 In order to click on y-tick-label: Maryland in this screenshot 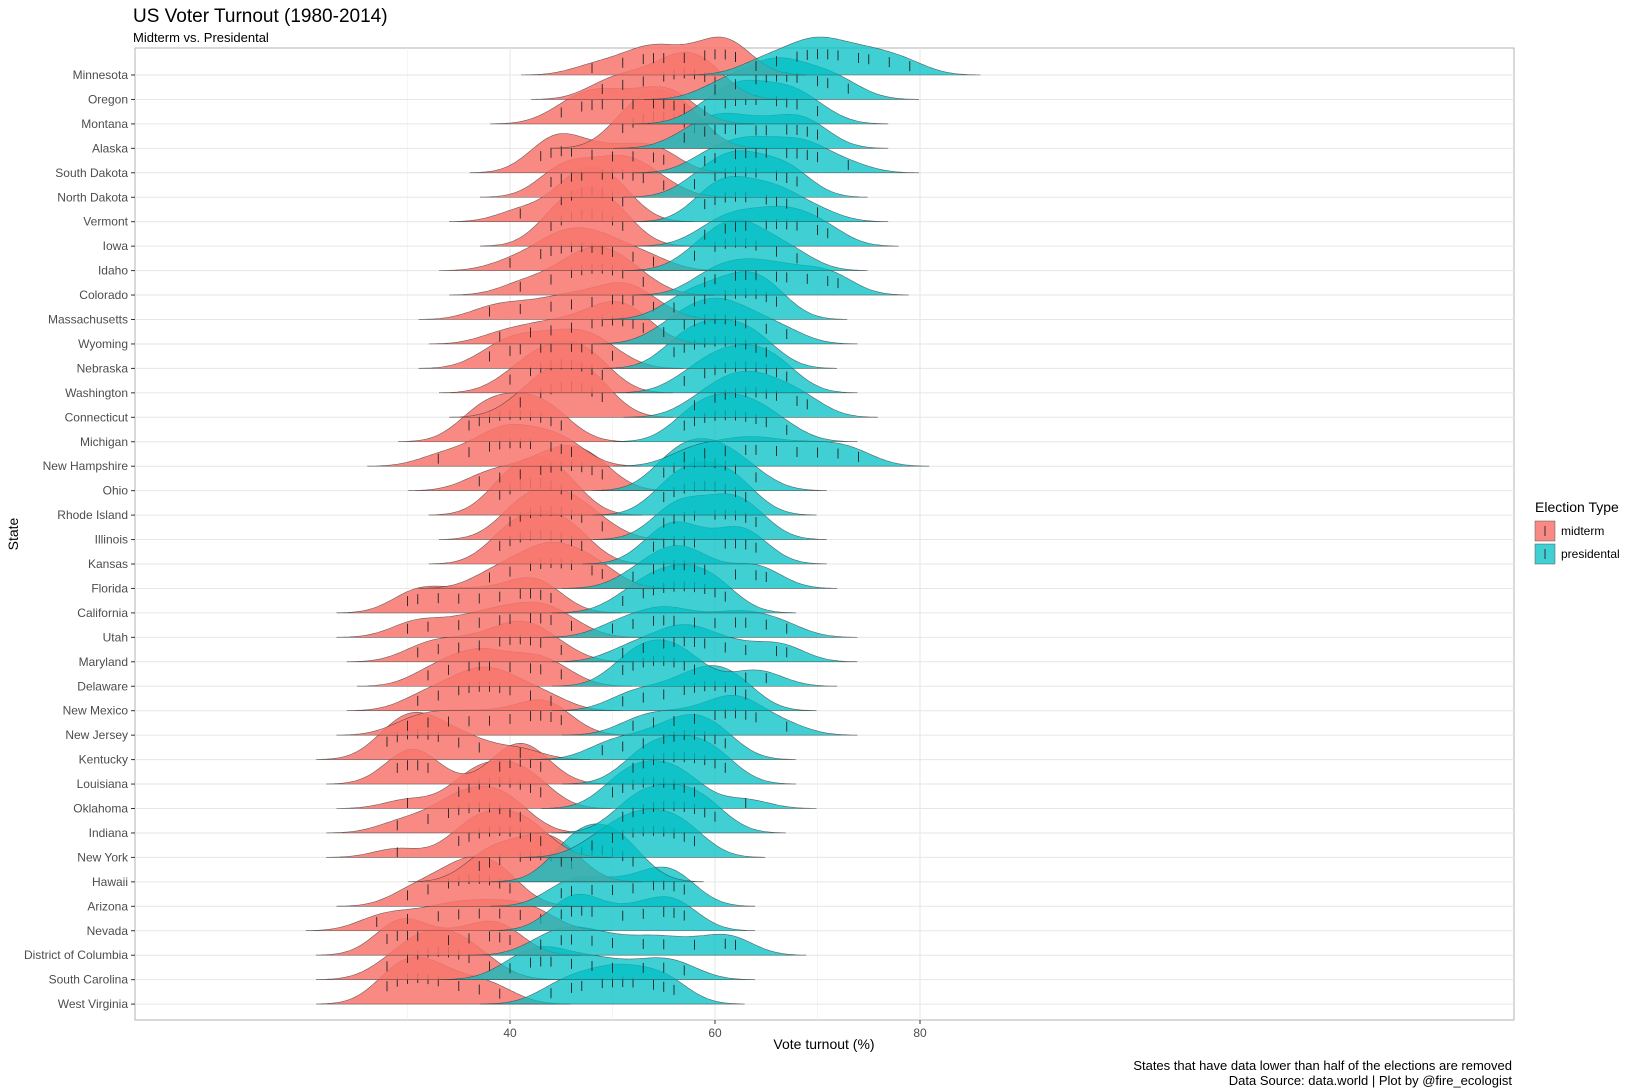, I will do `click(103, 662)`.